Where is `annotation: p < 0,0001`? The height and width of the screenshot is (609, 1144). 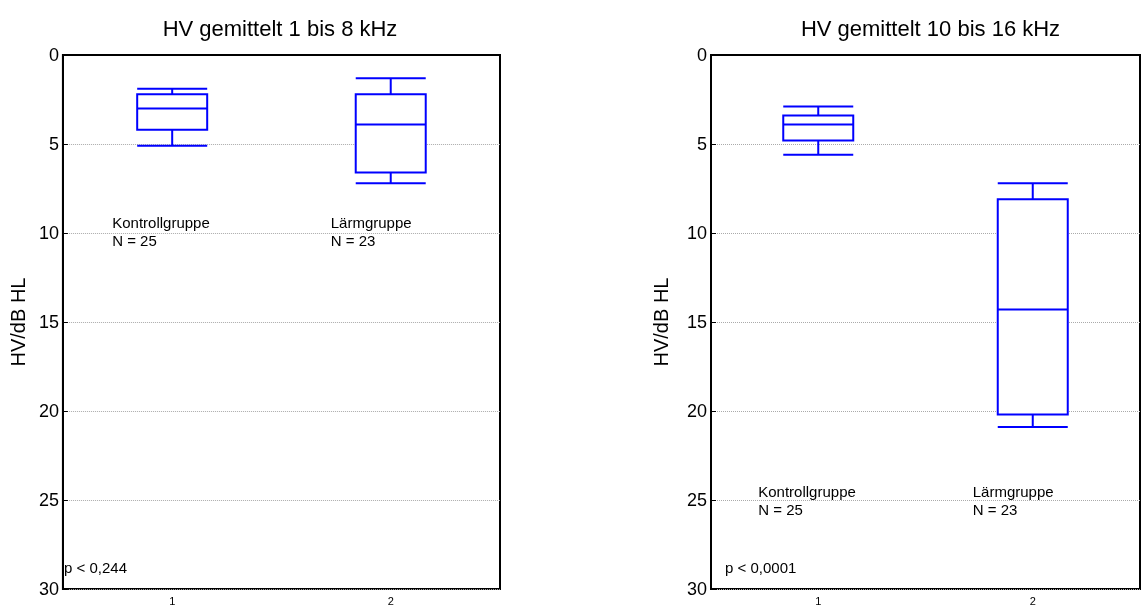
annotation: p < 0,0001 is located at coordinates (761, 567).